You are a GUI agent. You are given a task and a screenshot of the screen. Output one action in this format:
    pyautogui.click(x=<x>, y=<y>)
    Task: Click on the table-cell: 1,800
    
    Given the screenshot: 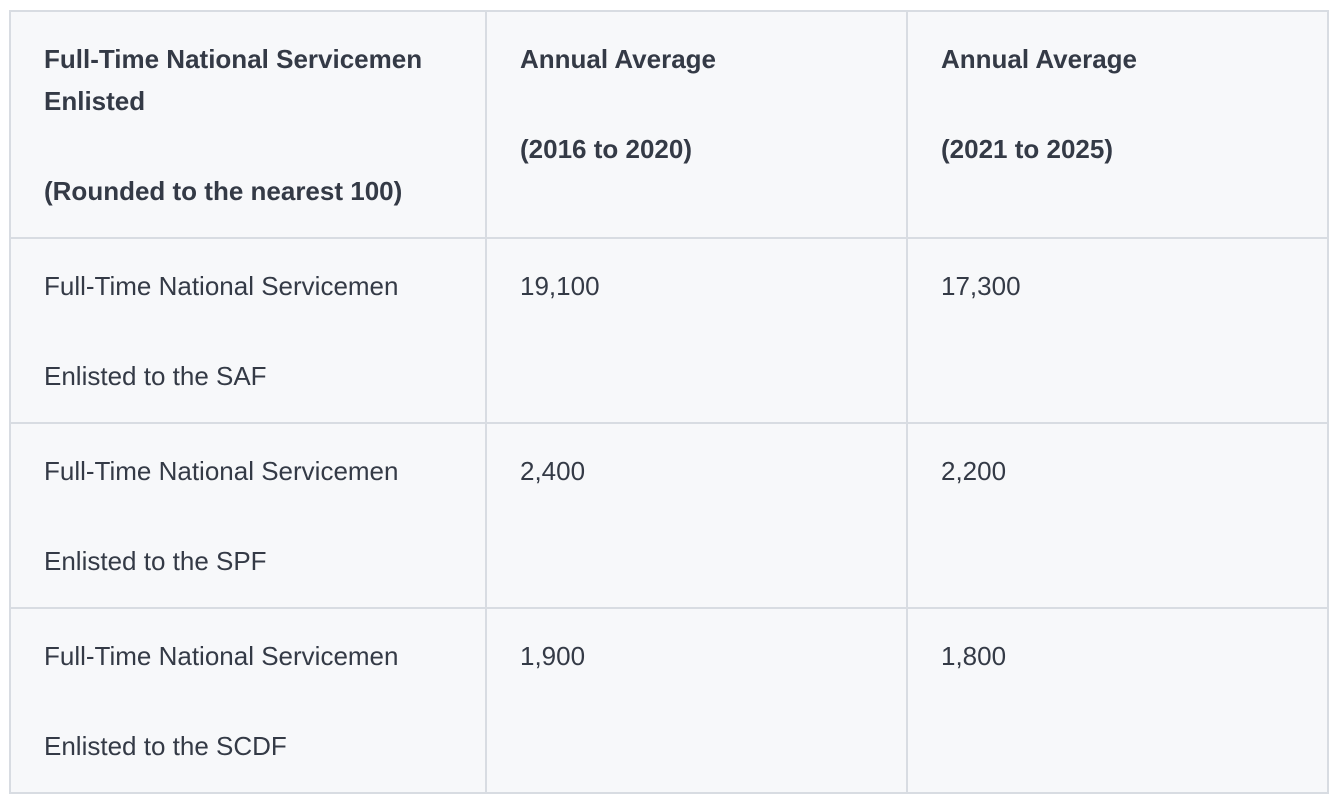 What is the action you would take?
    pyautogui.click(x=1117, y=700)
    